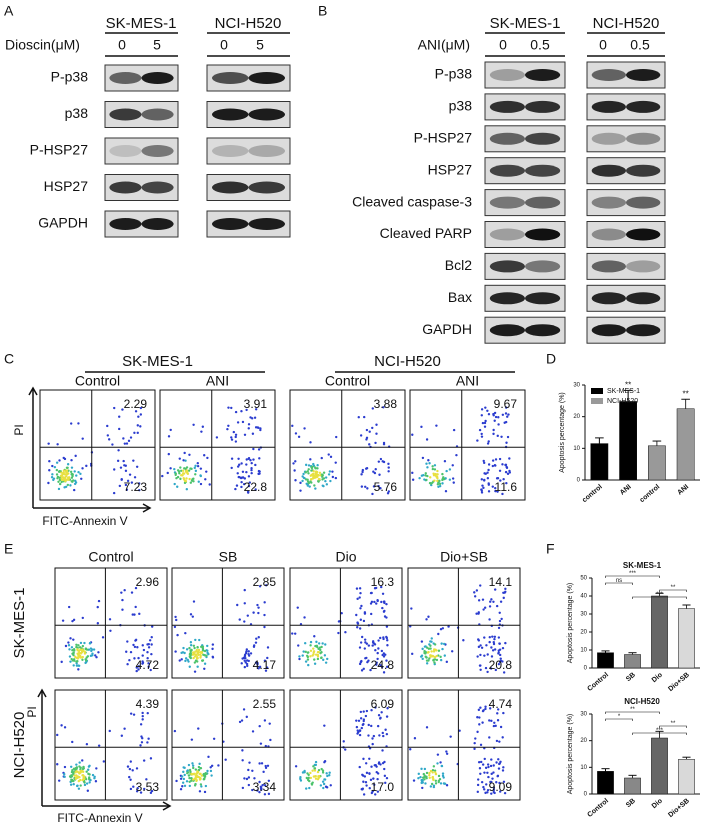 The width and height of the screenshot is (706, 827). What do you see at coordinates (503, 45) in the screenshot?
I see `dose-label: 0` at bounding box center [503, 45].